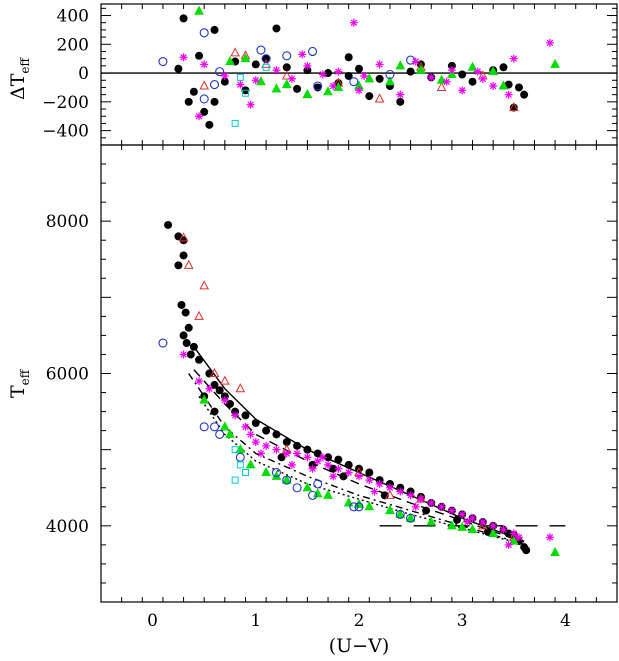 The image size is (619, 661). I want to click on top-y-tick-label: −200, so click(65, 103).